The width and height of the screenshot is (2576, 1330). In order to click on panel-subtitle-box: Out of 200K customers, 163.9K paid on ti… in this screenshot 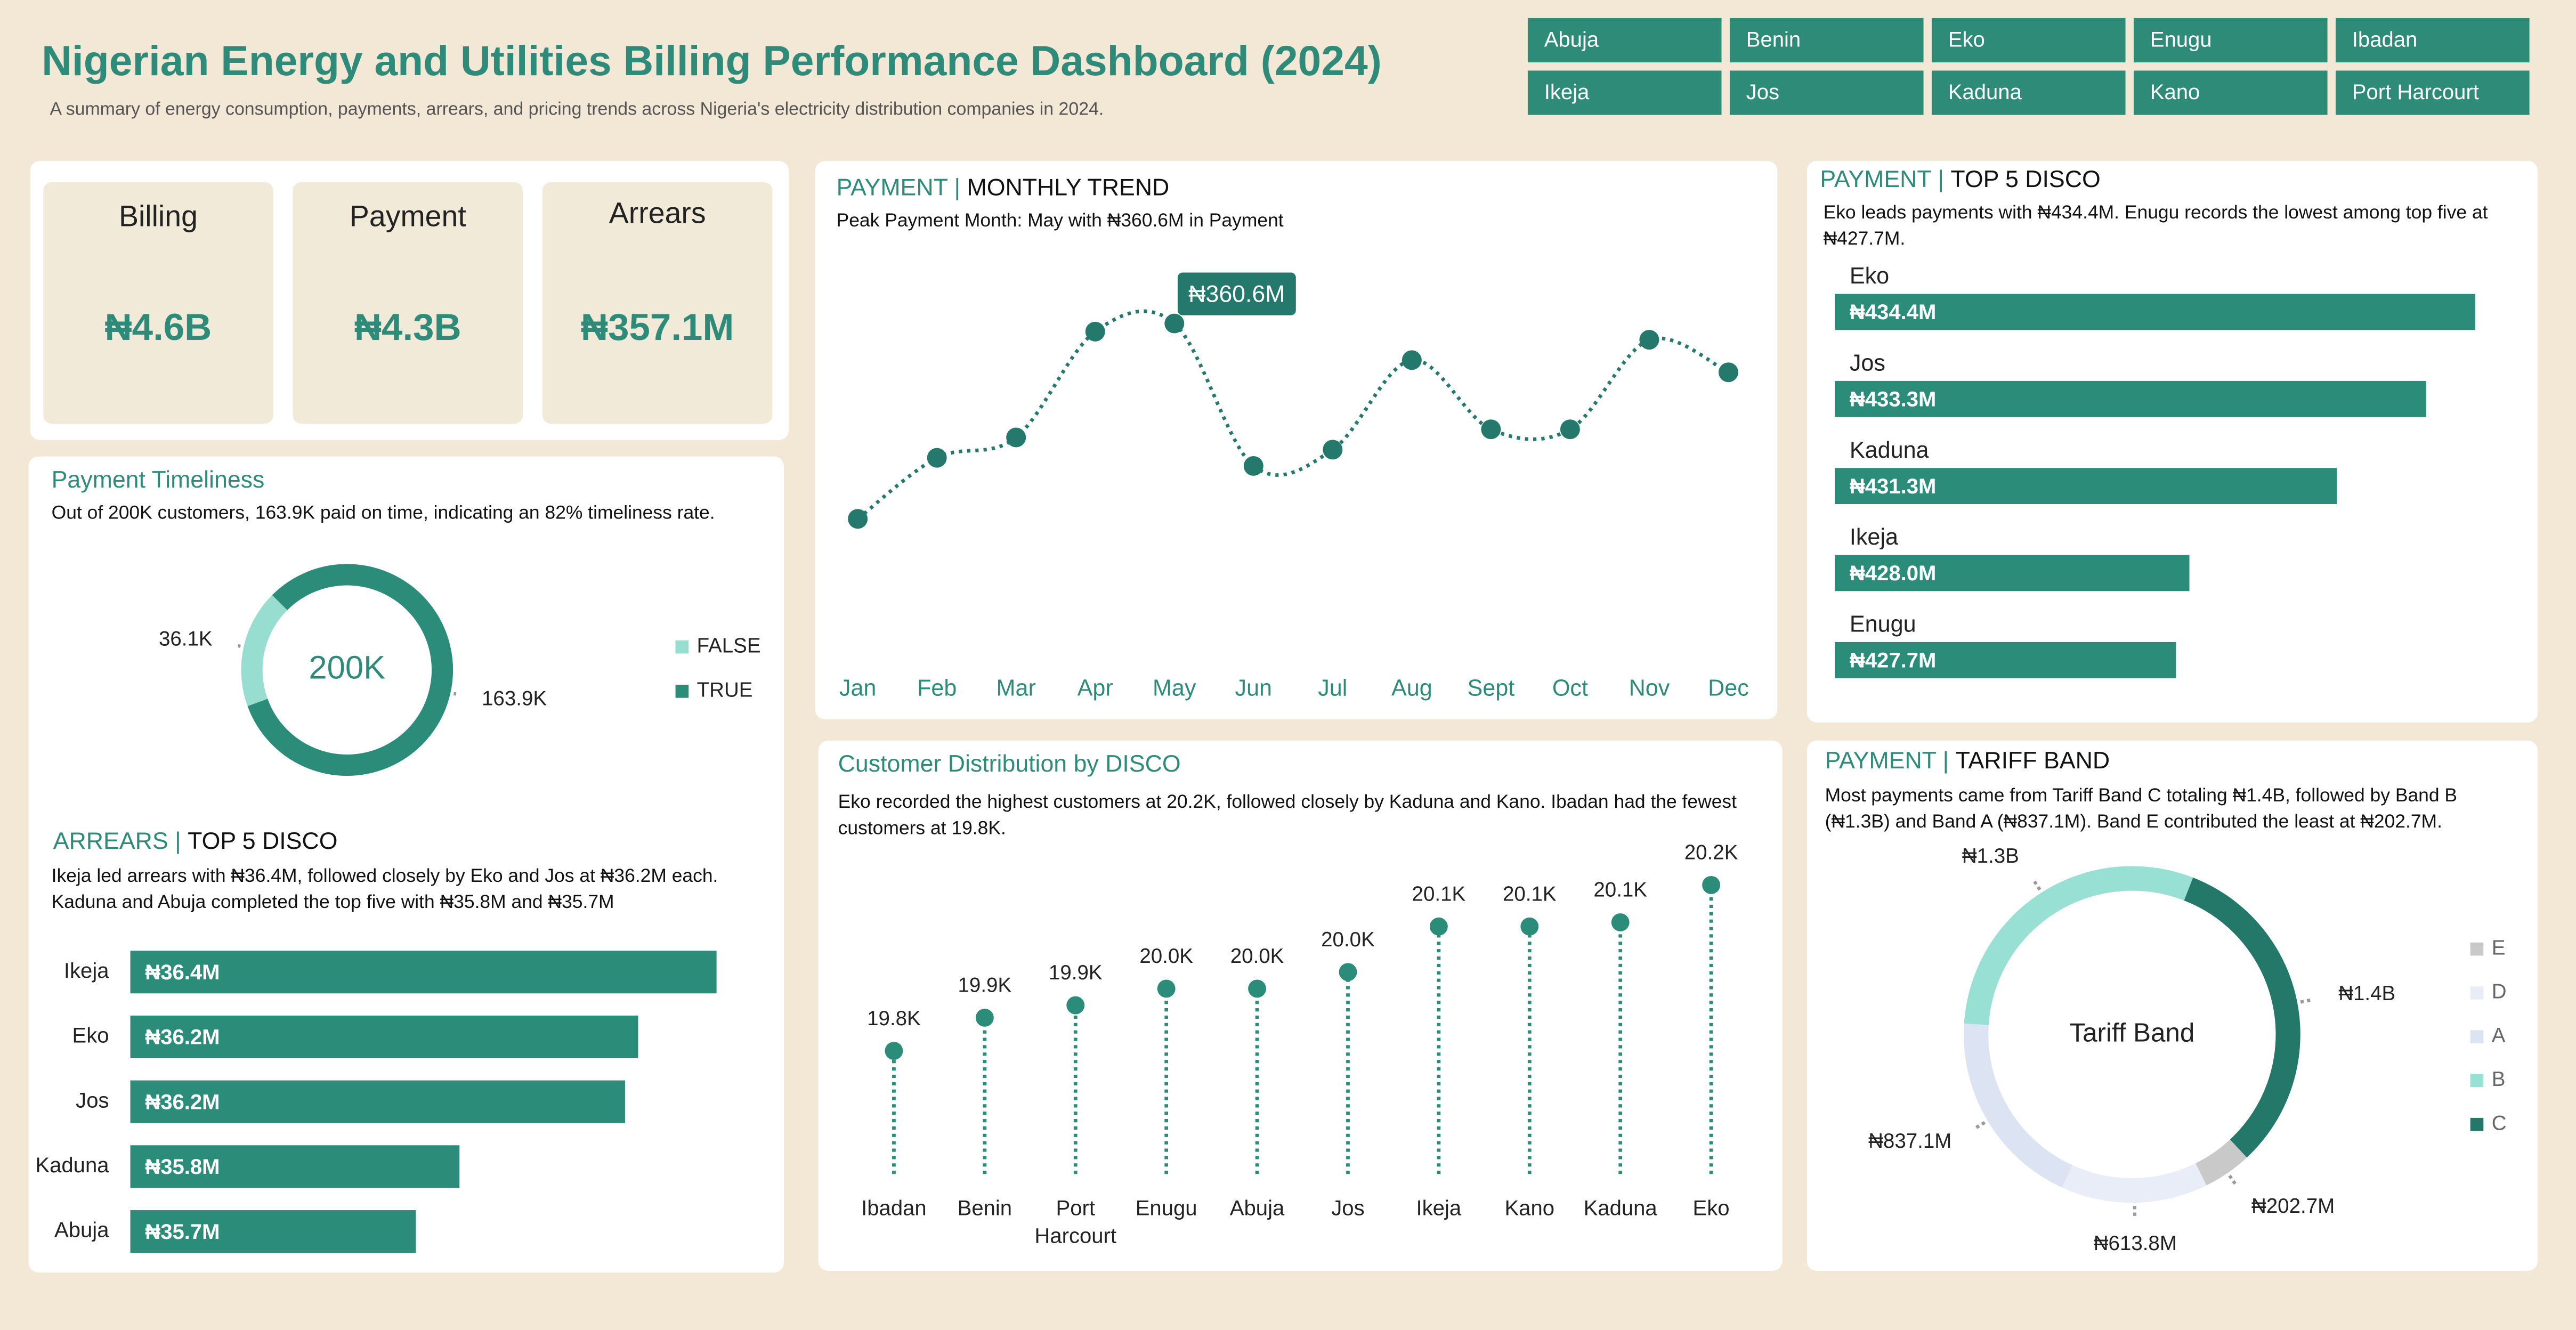, I will do `click(383, 514)`.